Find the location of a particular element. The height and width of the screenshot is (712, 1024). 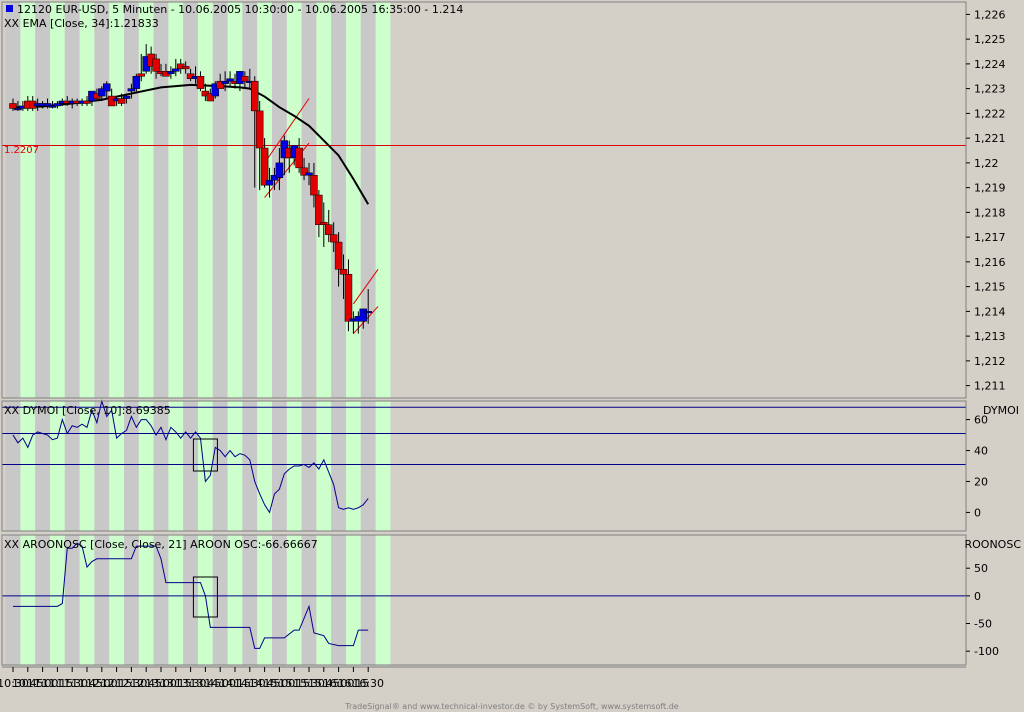

dymoi-line is located at coordinates (190, 456).